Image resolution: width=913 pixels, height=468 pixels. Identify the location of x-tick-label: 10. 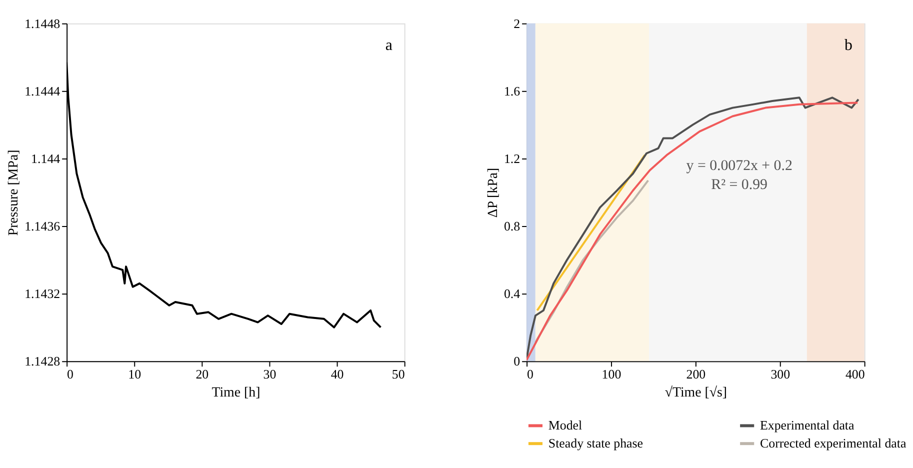
(135, 374).